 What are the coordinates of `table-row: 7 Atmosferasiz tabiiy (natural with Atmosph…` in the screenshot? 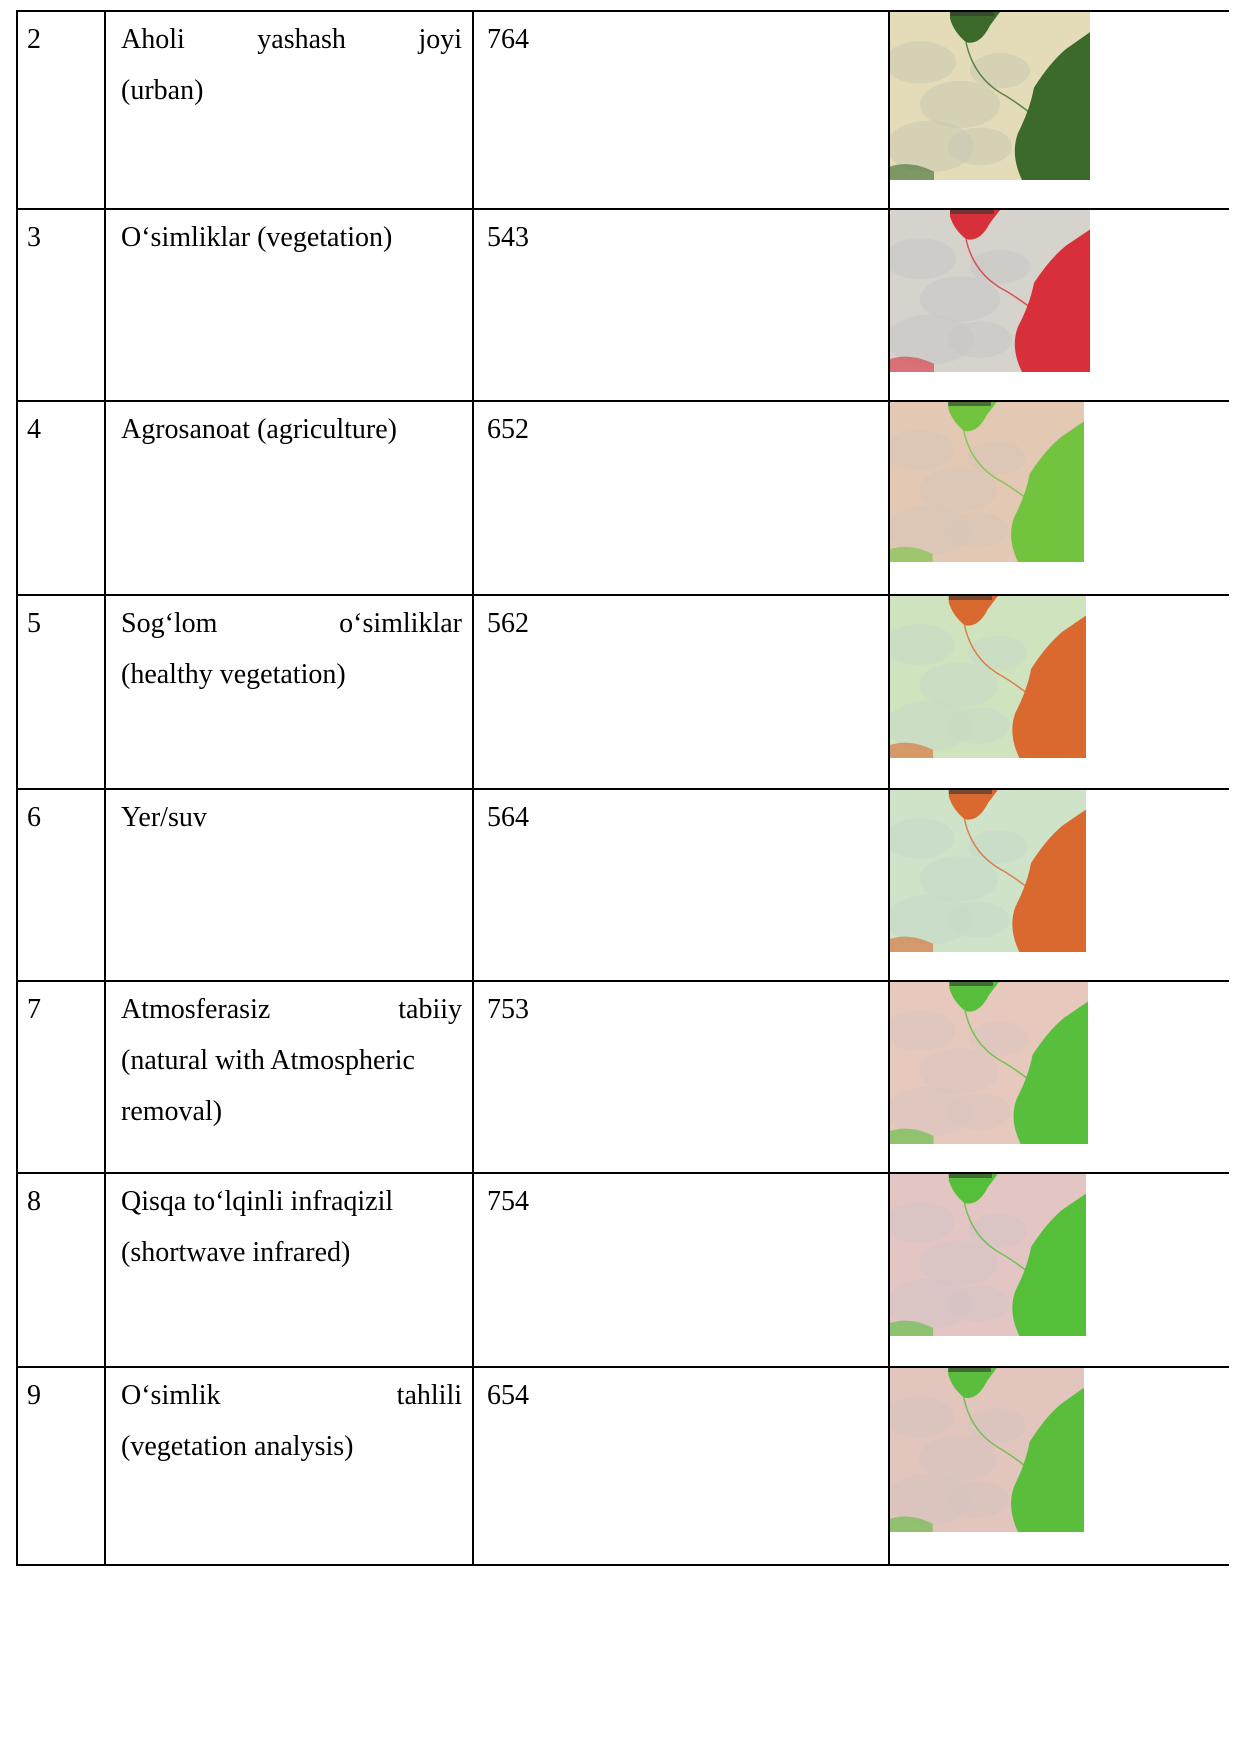 It's located at (622, 1077).